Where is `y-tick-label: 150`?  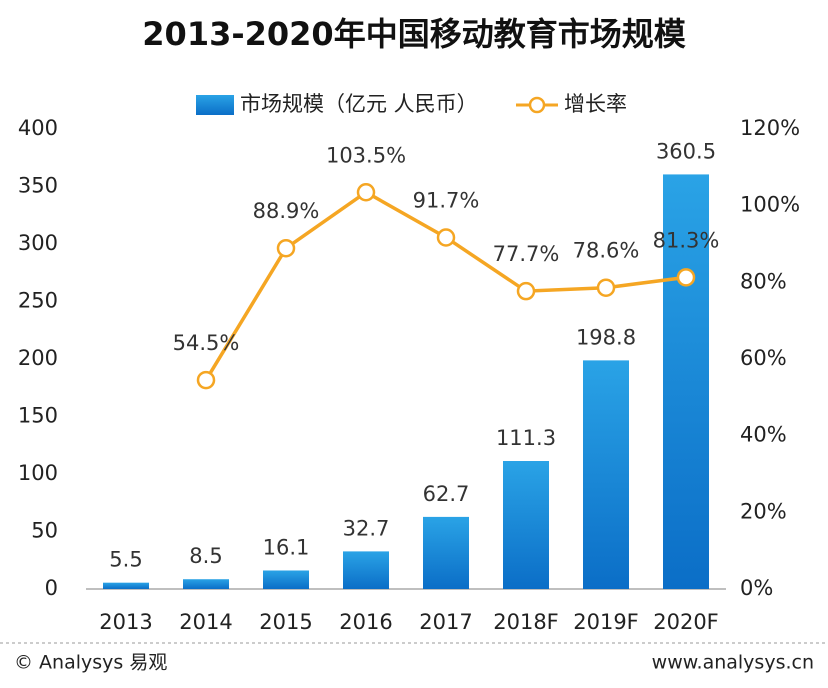
y-tick-label: 150 is located at coordinates (38, 416).